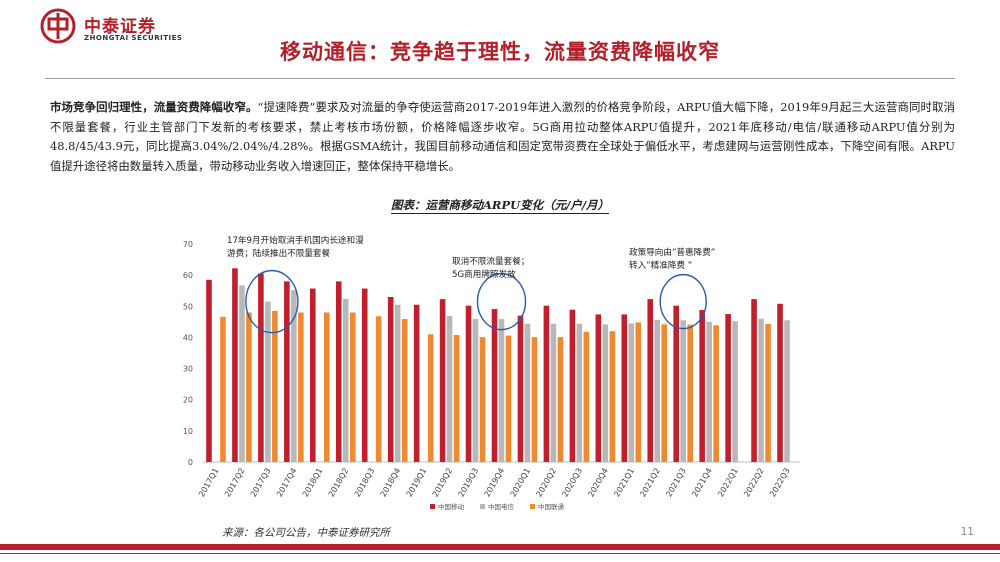  I want to click on annotation-text: 5G商用牌照发放, so click(484, 274).